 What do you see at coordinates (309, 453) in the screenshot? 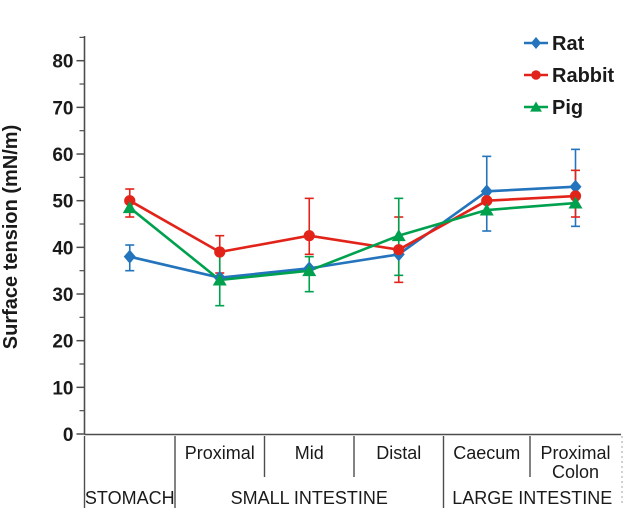
I see `x-category-label: Mid` at bounding box center [309, 453].